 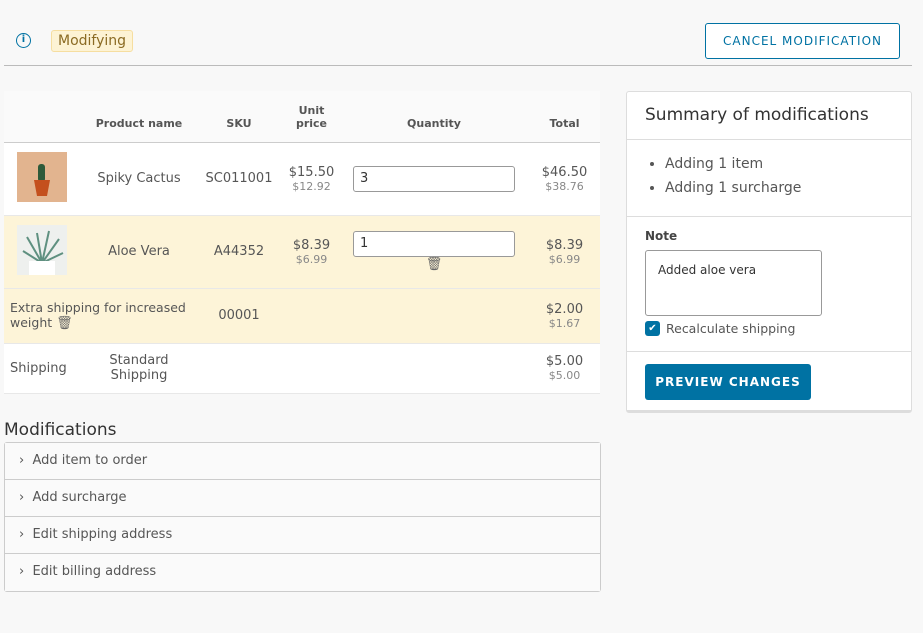 I want to click on table-row: Shipping Standard Shipping $5.00 $5.00, so click(x=302, y=368).